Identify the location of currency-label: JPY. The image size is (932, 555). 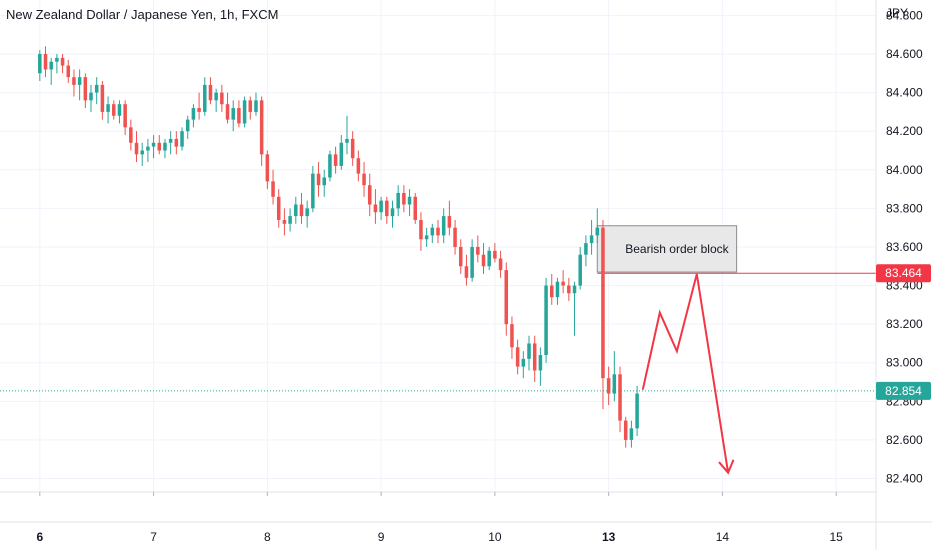
(897, 13).